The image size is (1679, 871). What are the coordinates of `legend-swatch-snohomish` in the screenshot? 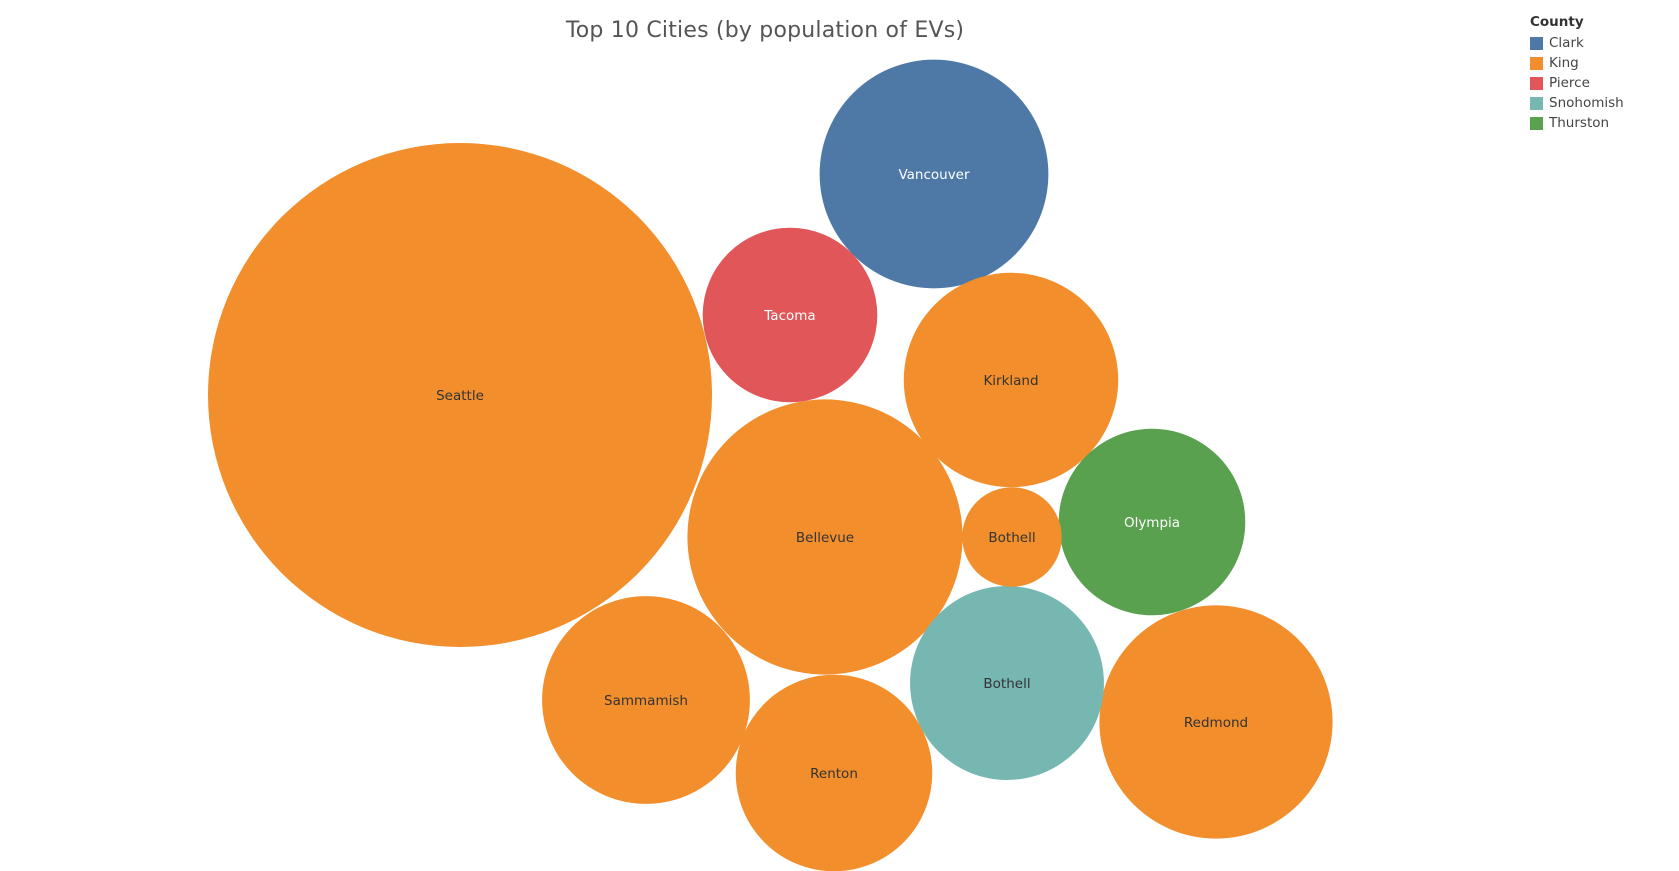 It's located at (1536, 103).